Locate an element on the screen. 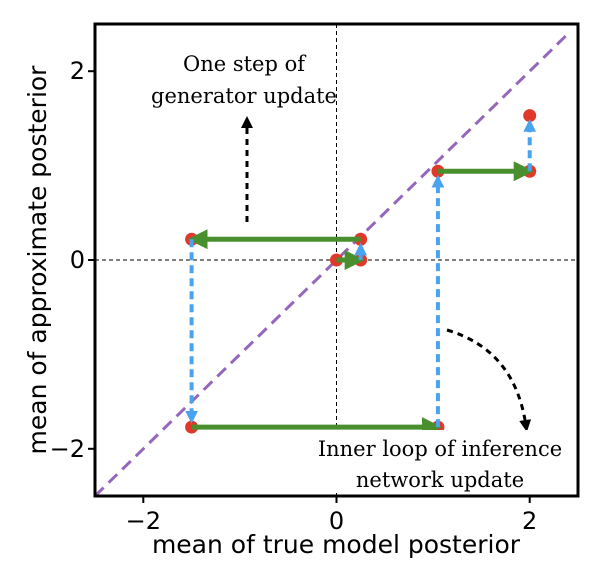 The image size is (610, 566). inference-annotation: Inner loop of inference network update is located at coordinates (442, 410).